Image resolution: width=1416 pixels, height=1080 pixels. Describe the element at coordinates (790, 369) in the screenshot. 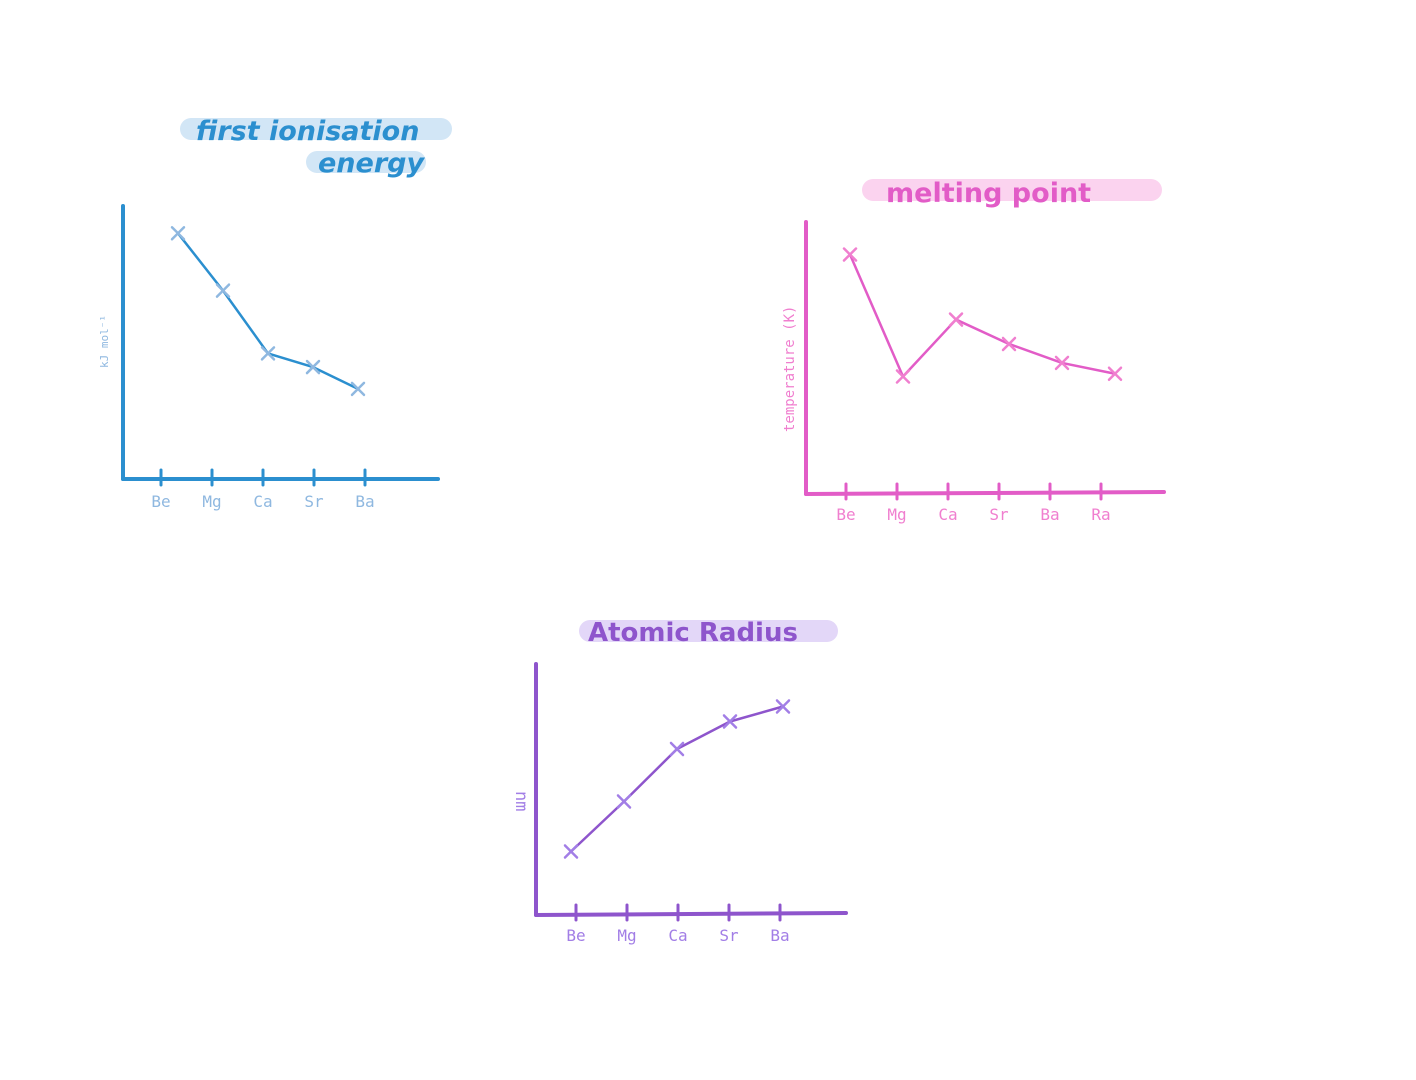

I see `y-axis-label: temperature (K)` at that location.